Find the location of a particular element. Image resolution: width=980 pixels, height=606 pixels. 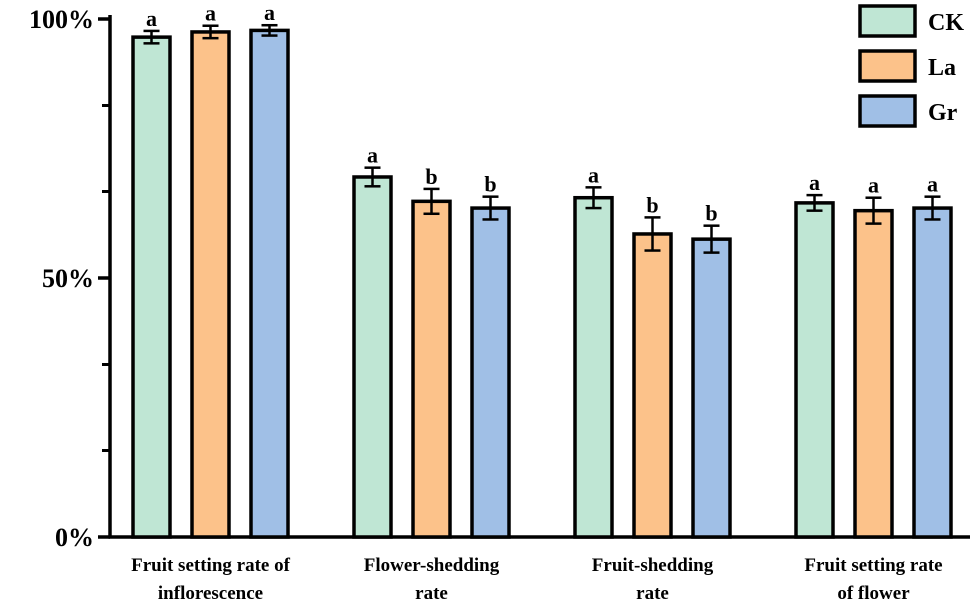

category-label: of flower is located at coordinates (873, 593).